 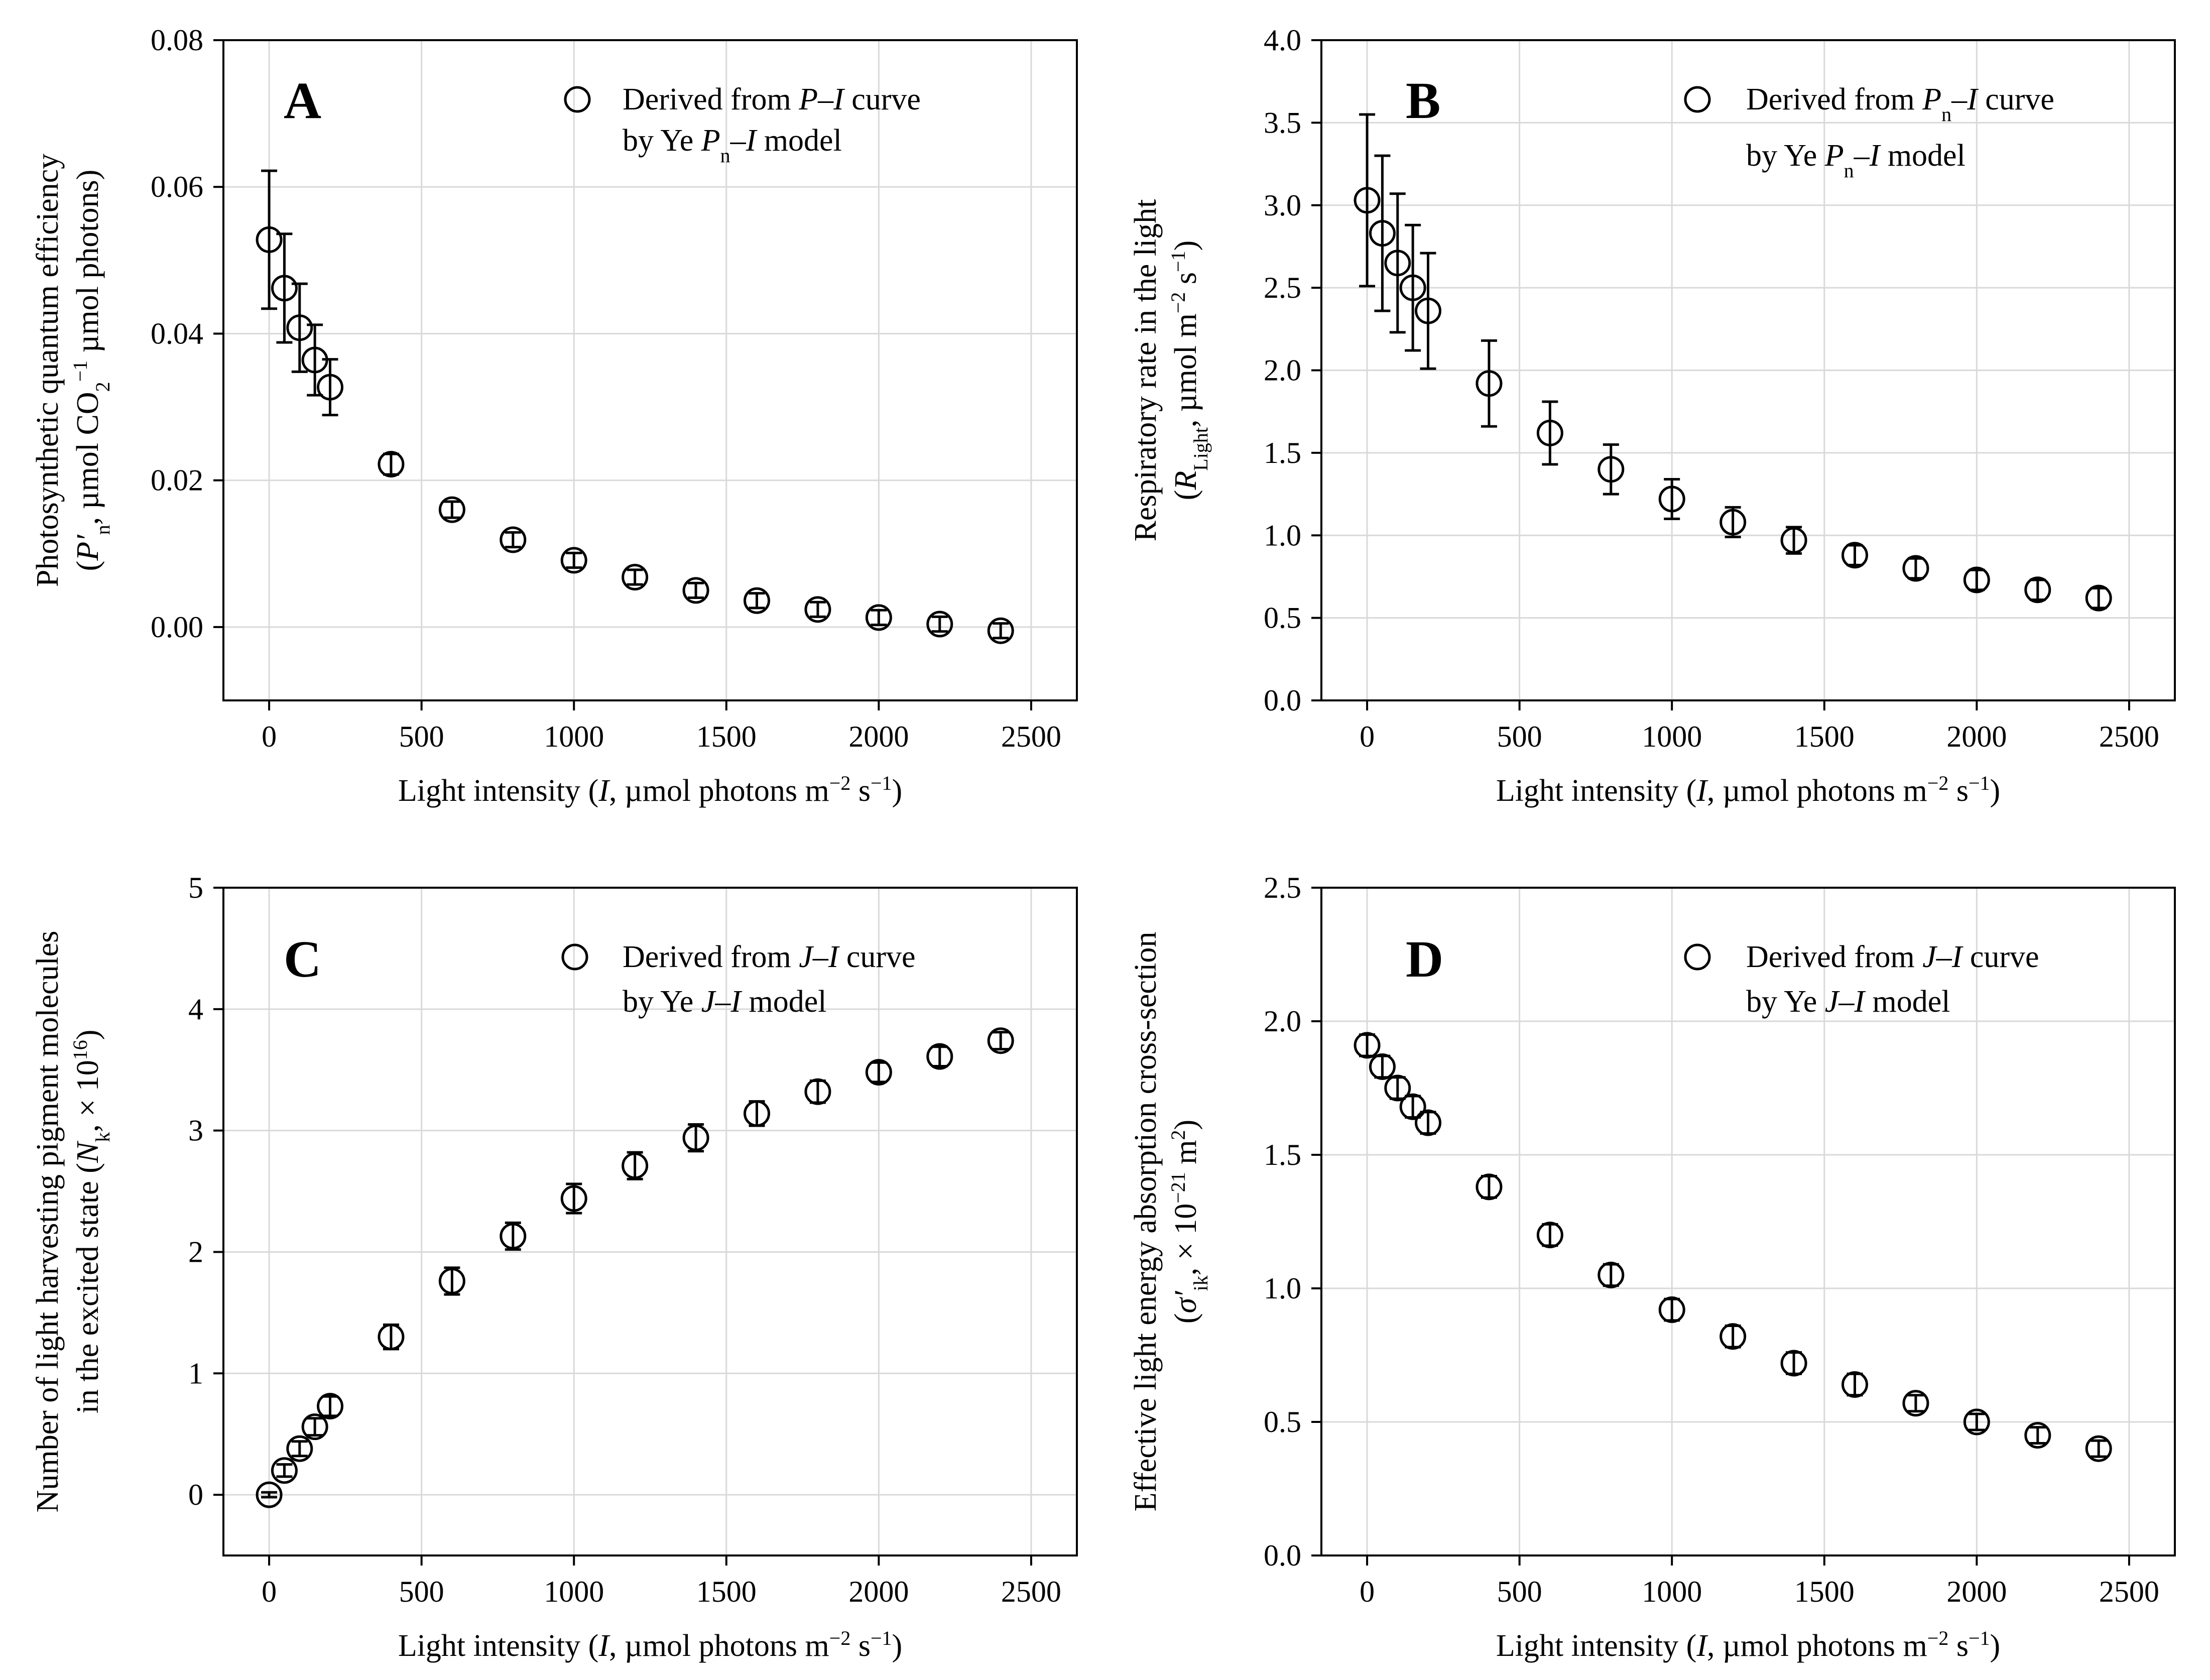 I want to click on panel-d-xtick-label-2: 1000, so click(x=1672, y=1591).